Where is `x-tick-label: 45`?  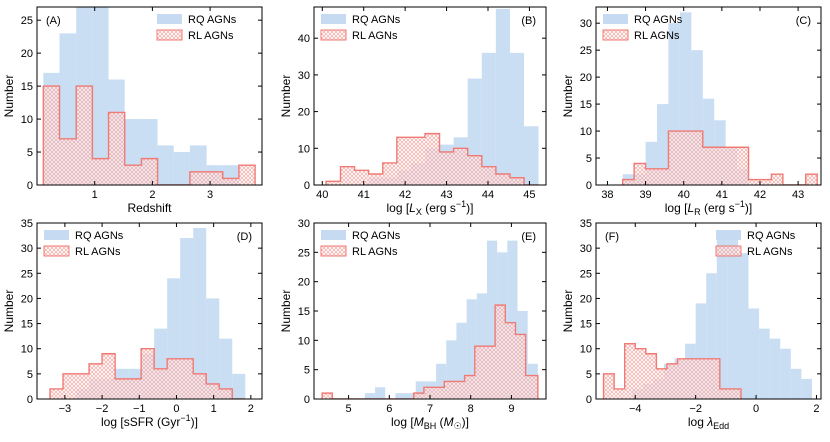
x-tick-label: 45 is located at coordinates (529, 195).